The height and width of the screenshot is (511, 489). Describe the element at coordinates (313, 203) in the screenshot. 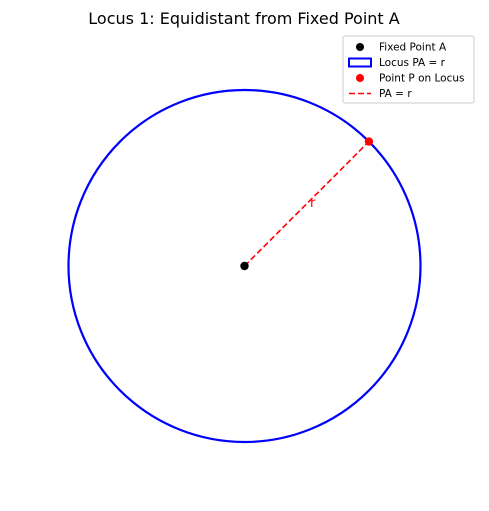

I see `radius-label: r` at that location.